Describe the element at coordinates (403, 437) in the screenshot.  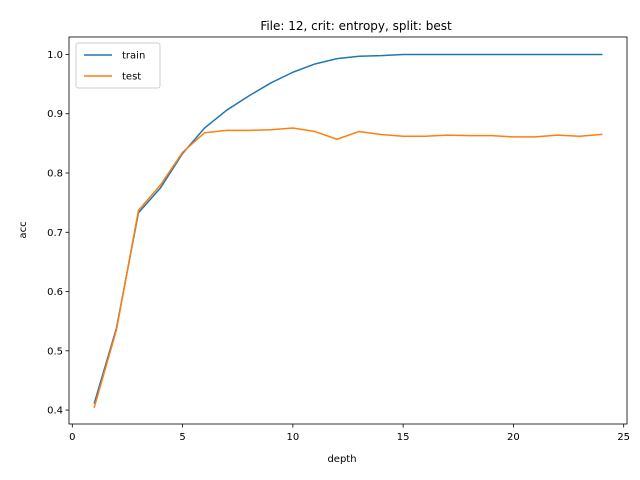
I see `x-tick-label: 15` at that location.